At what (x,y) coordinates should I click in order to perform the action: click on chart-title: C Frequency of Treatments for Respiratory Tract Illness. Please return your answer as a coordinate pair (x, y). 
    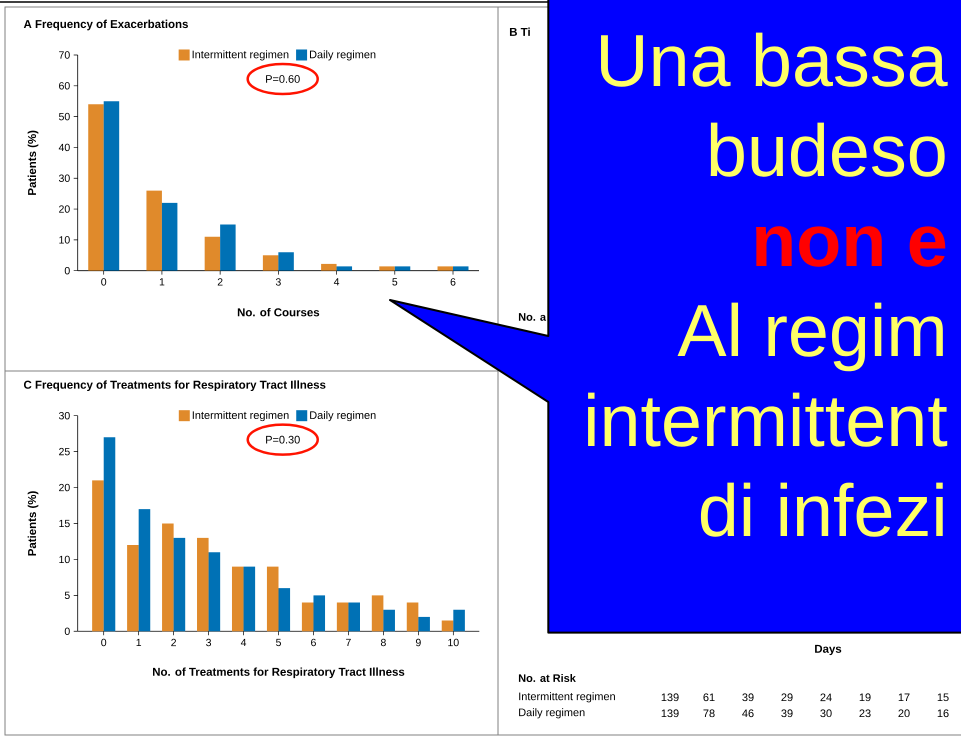
    Looking at the image, I should click on (175, 386).